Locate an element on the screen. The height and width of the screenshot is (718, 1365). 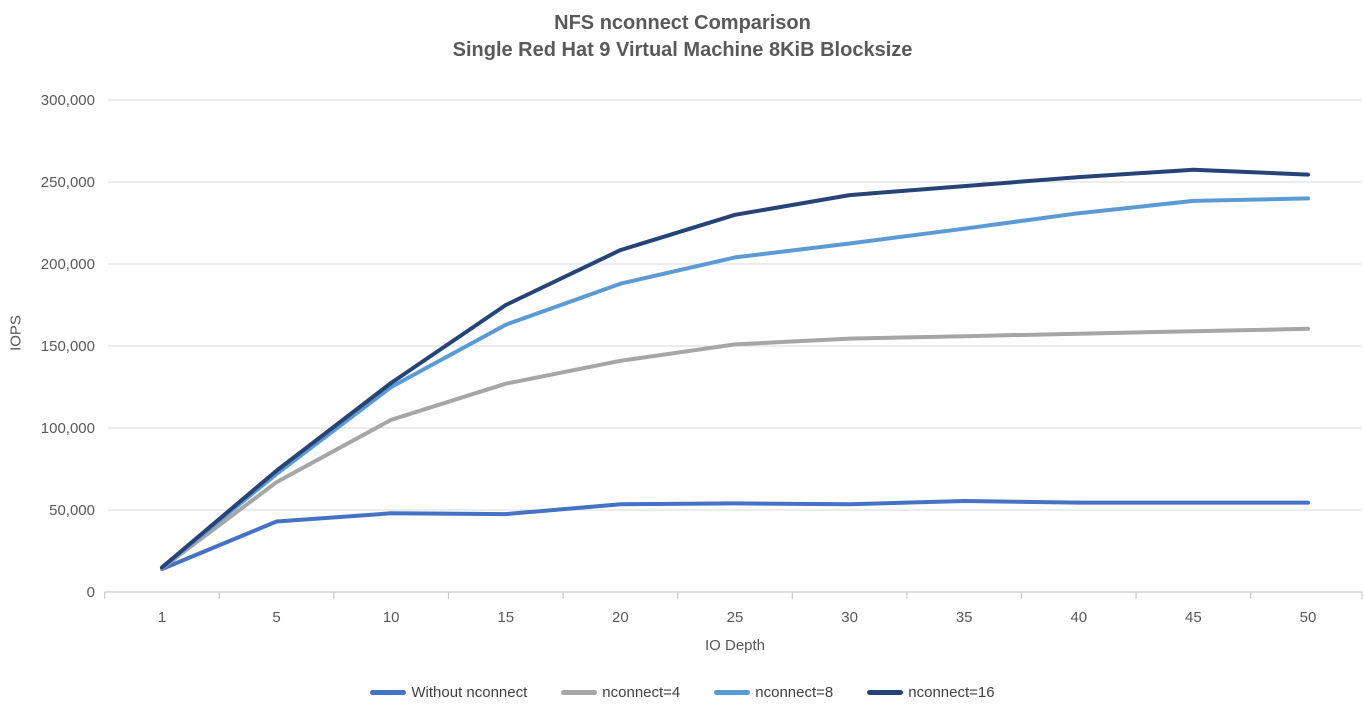
y-tick-label: 0 is located at coordinates (91, 592).